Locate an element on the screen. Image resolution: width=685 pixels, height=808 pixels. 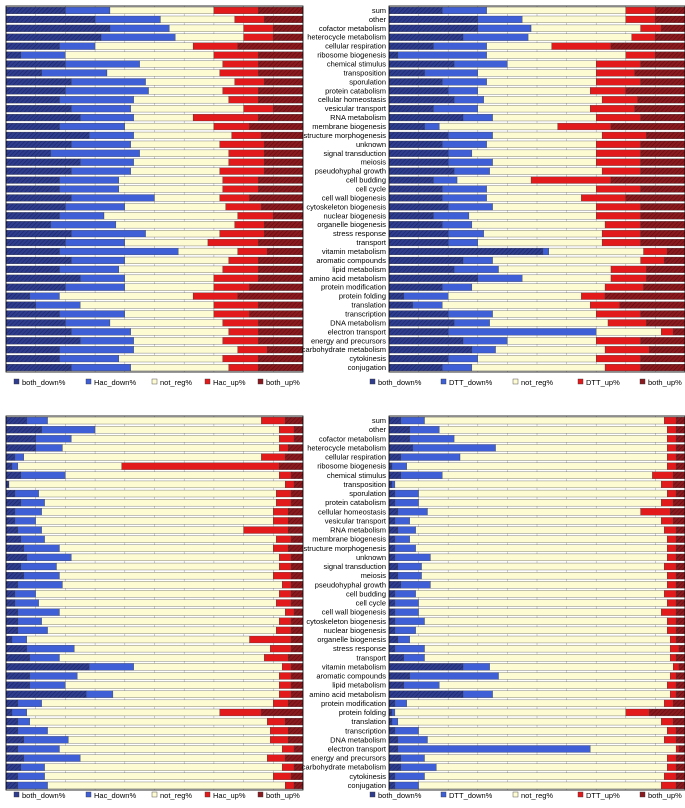
category-label: organelle biogenesis is located at coordinates (351, 224).